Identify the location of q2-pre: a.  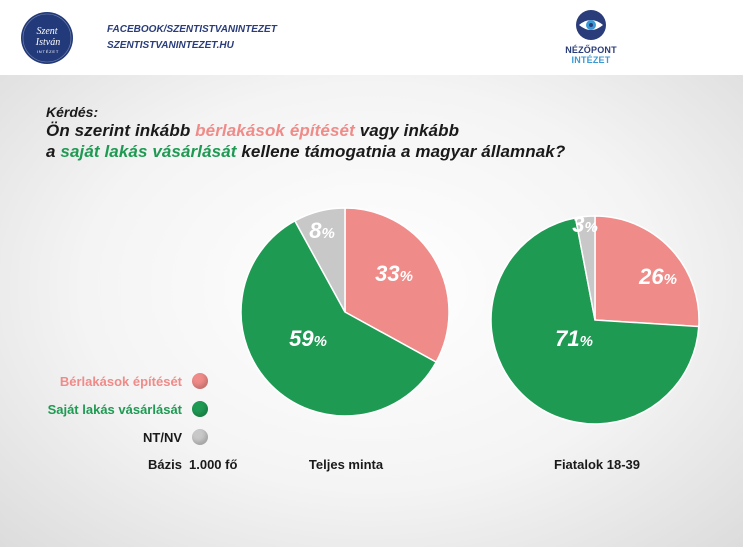
(53, 151).